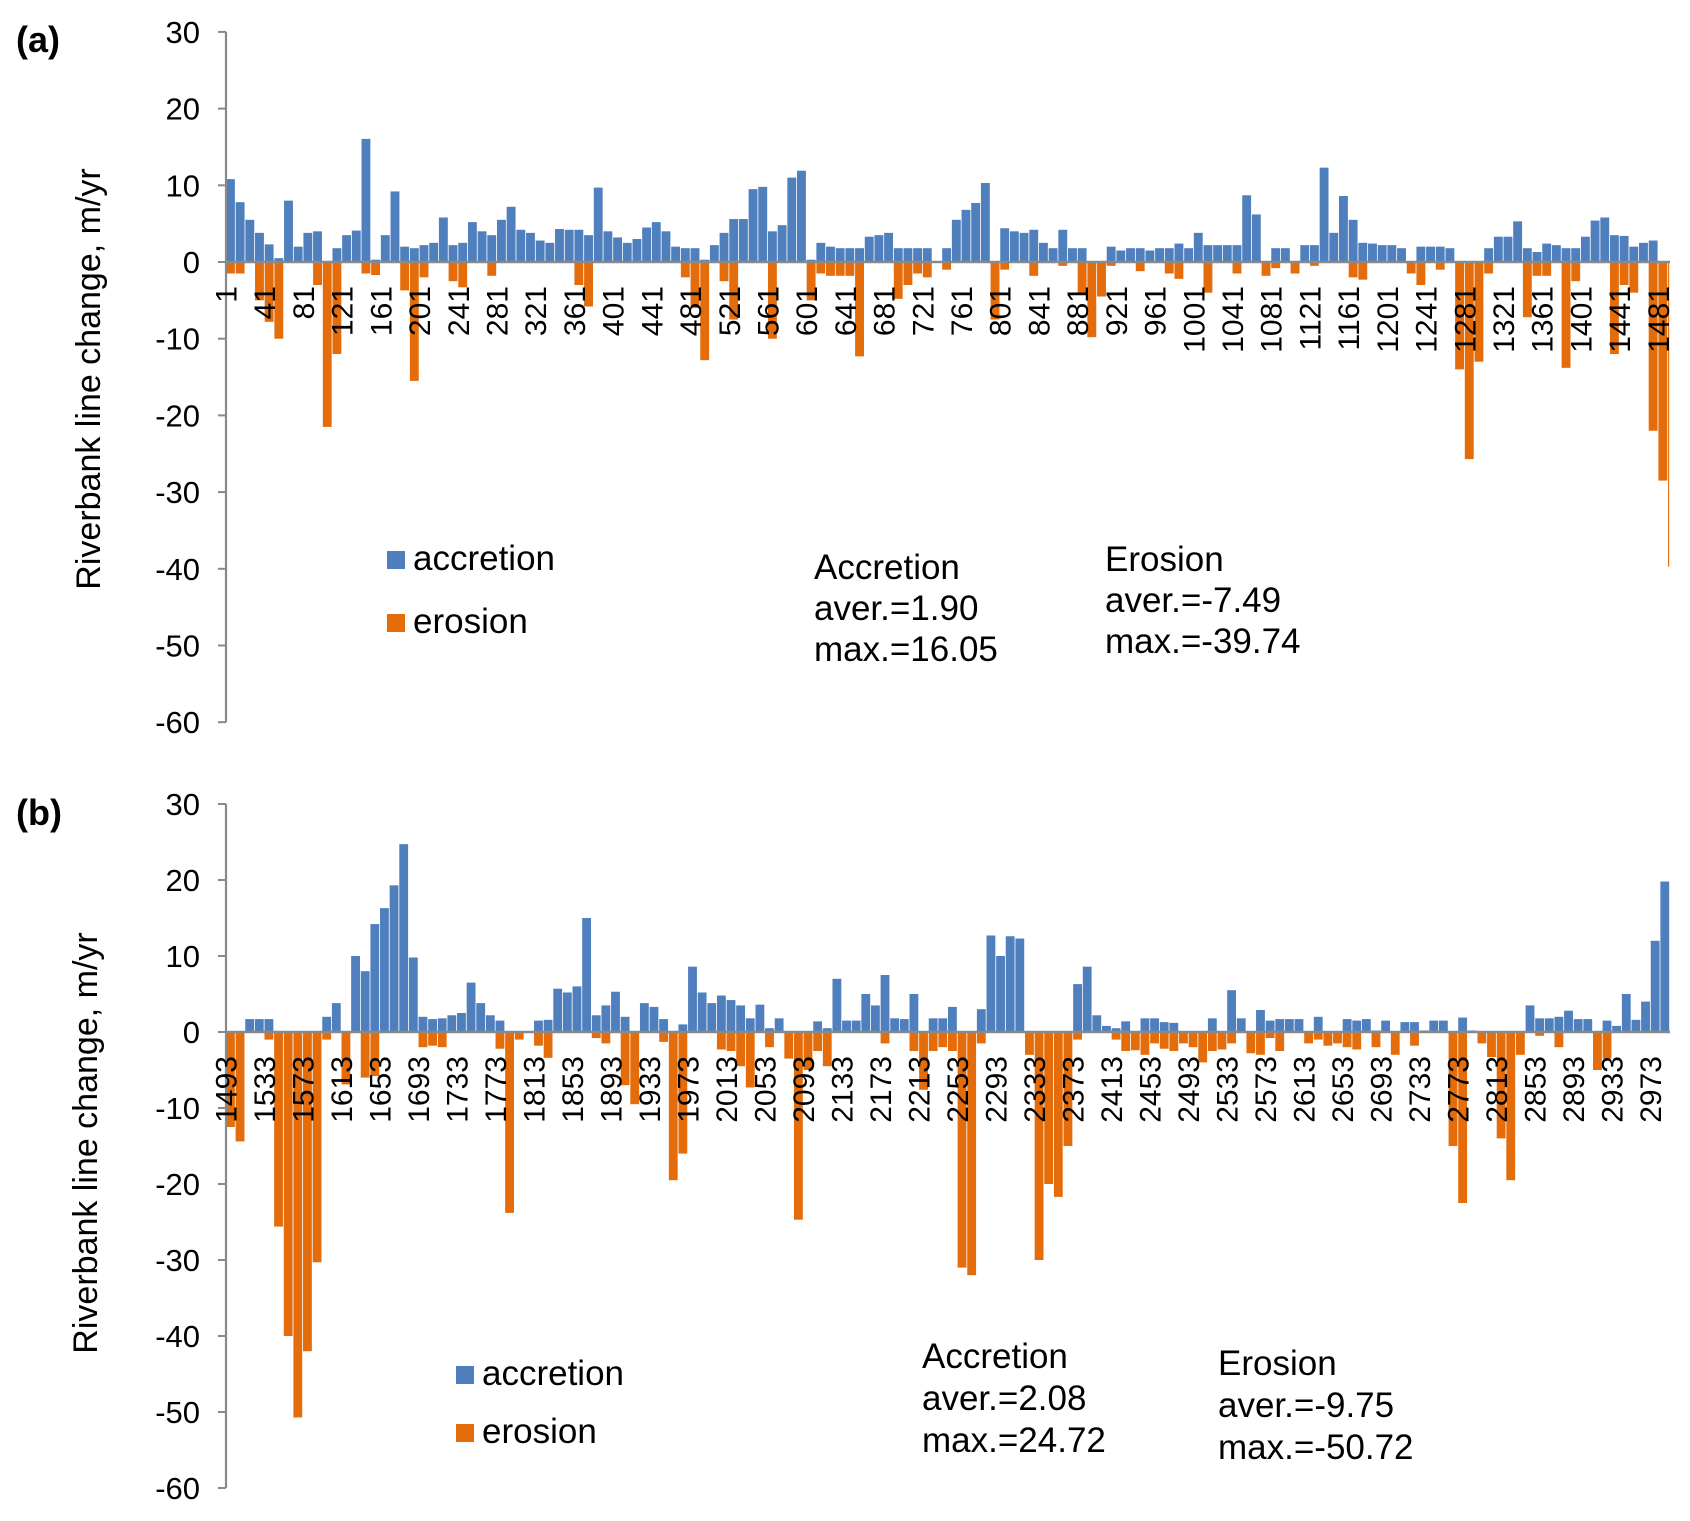 This screenshot has height=1521, width=1690. What do you see at coordinates (539, 1431) in the screenshot?
I see `legend-label-erosion: erosion` at bounding box center [539, 1431].